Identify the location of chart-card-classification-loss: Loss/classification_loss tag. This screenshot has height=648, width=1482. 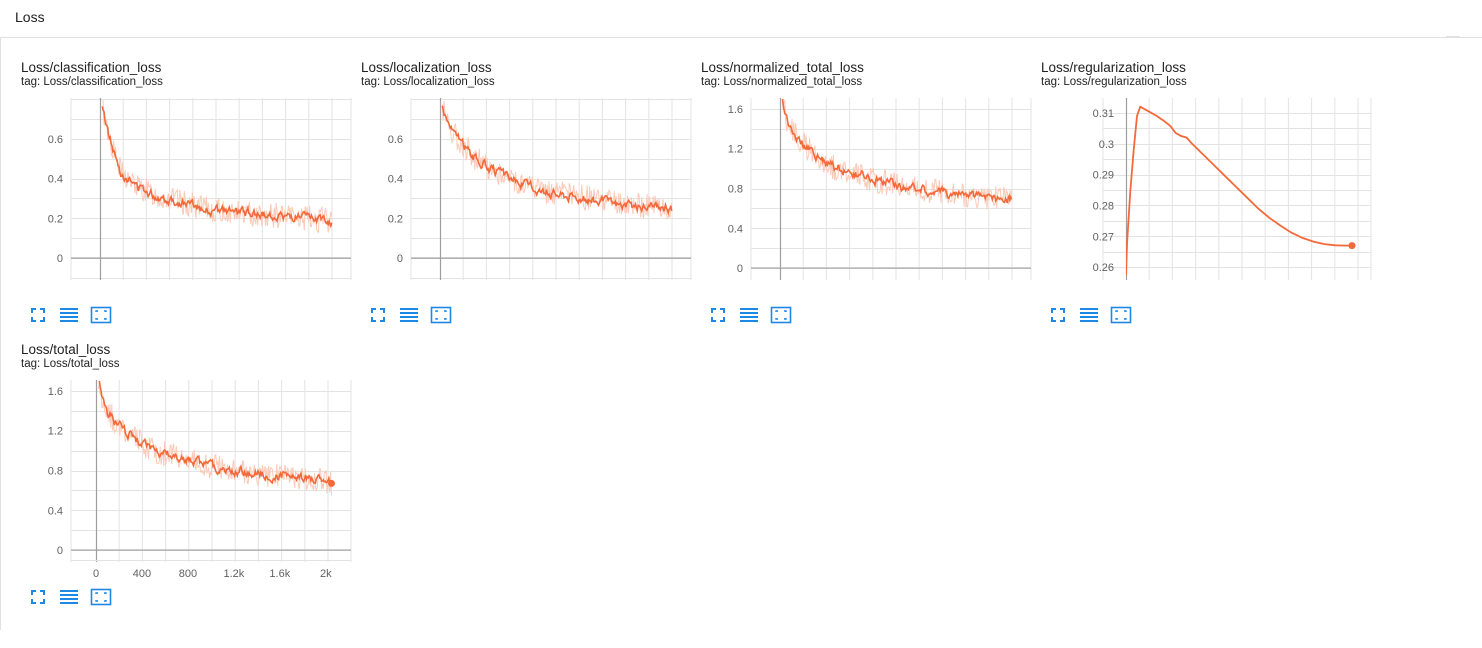
(176, 181).